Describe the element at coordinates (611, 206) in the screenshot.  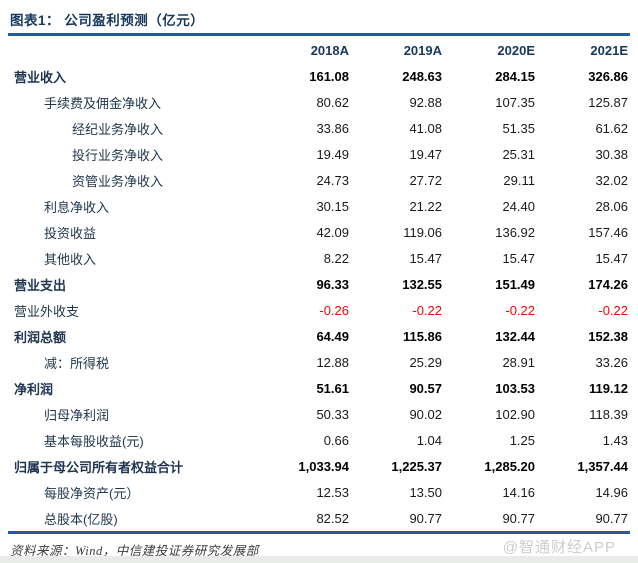
I see `cell-value: 28.06` at that location.